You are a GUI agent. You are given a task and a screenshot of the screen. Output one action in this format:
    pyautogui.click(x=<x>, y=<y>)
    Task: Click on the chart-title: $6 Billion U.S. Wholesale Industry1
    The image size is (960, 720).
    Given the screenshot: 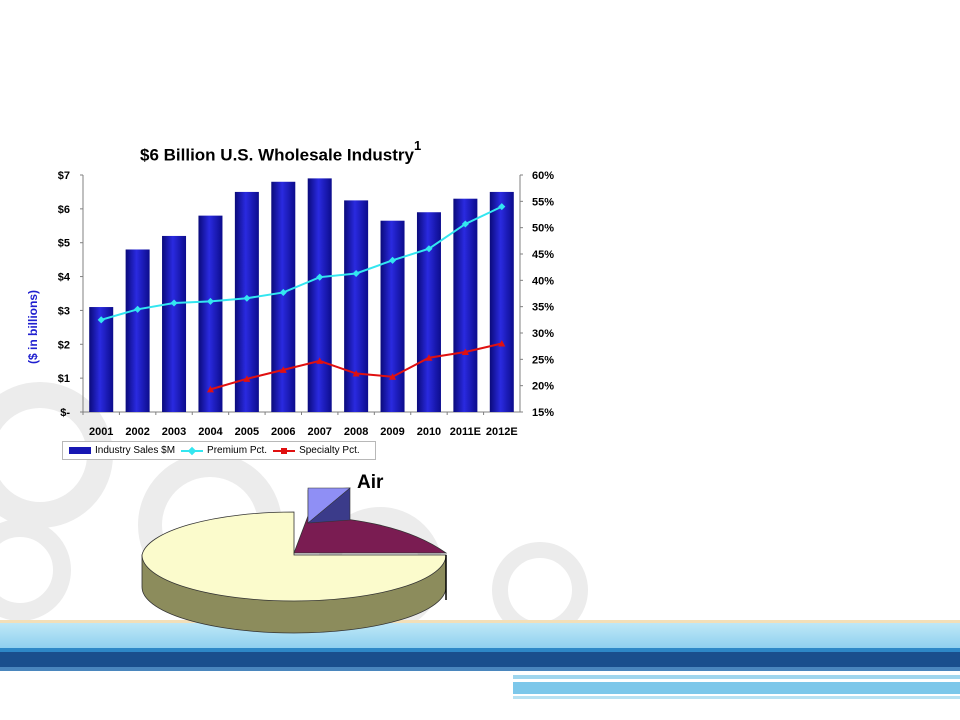 What is the action you would take?
    pyautogui.click(x=280, y=154)
    